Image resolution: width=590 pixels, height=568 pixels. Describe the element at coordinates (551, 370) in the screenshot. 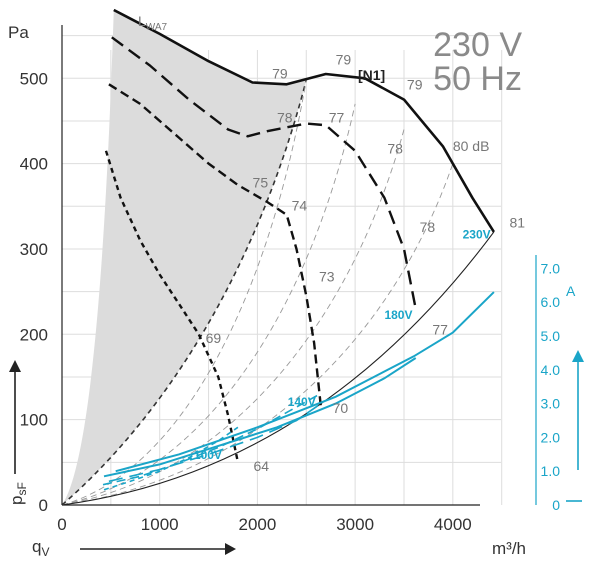

I see `y2-tick-label: 4.0` at that location.